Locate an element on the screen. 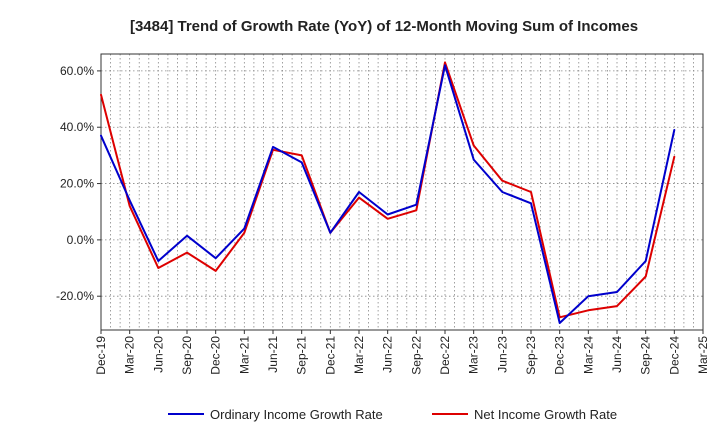 The height and width of the screenshot is (440, 720). x-tick-label: Dec-22 is located at coordinates (445, 355).